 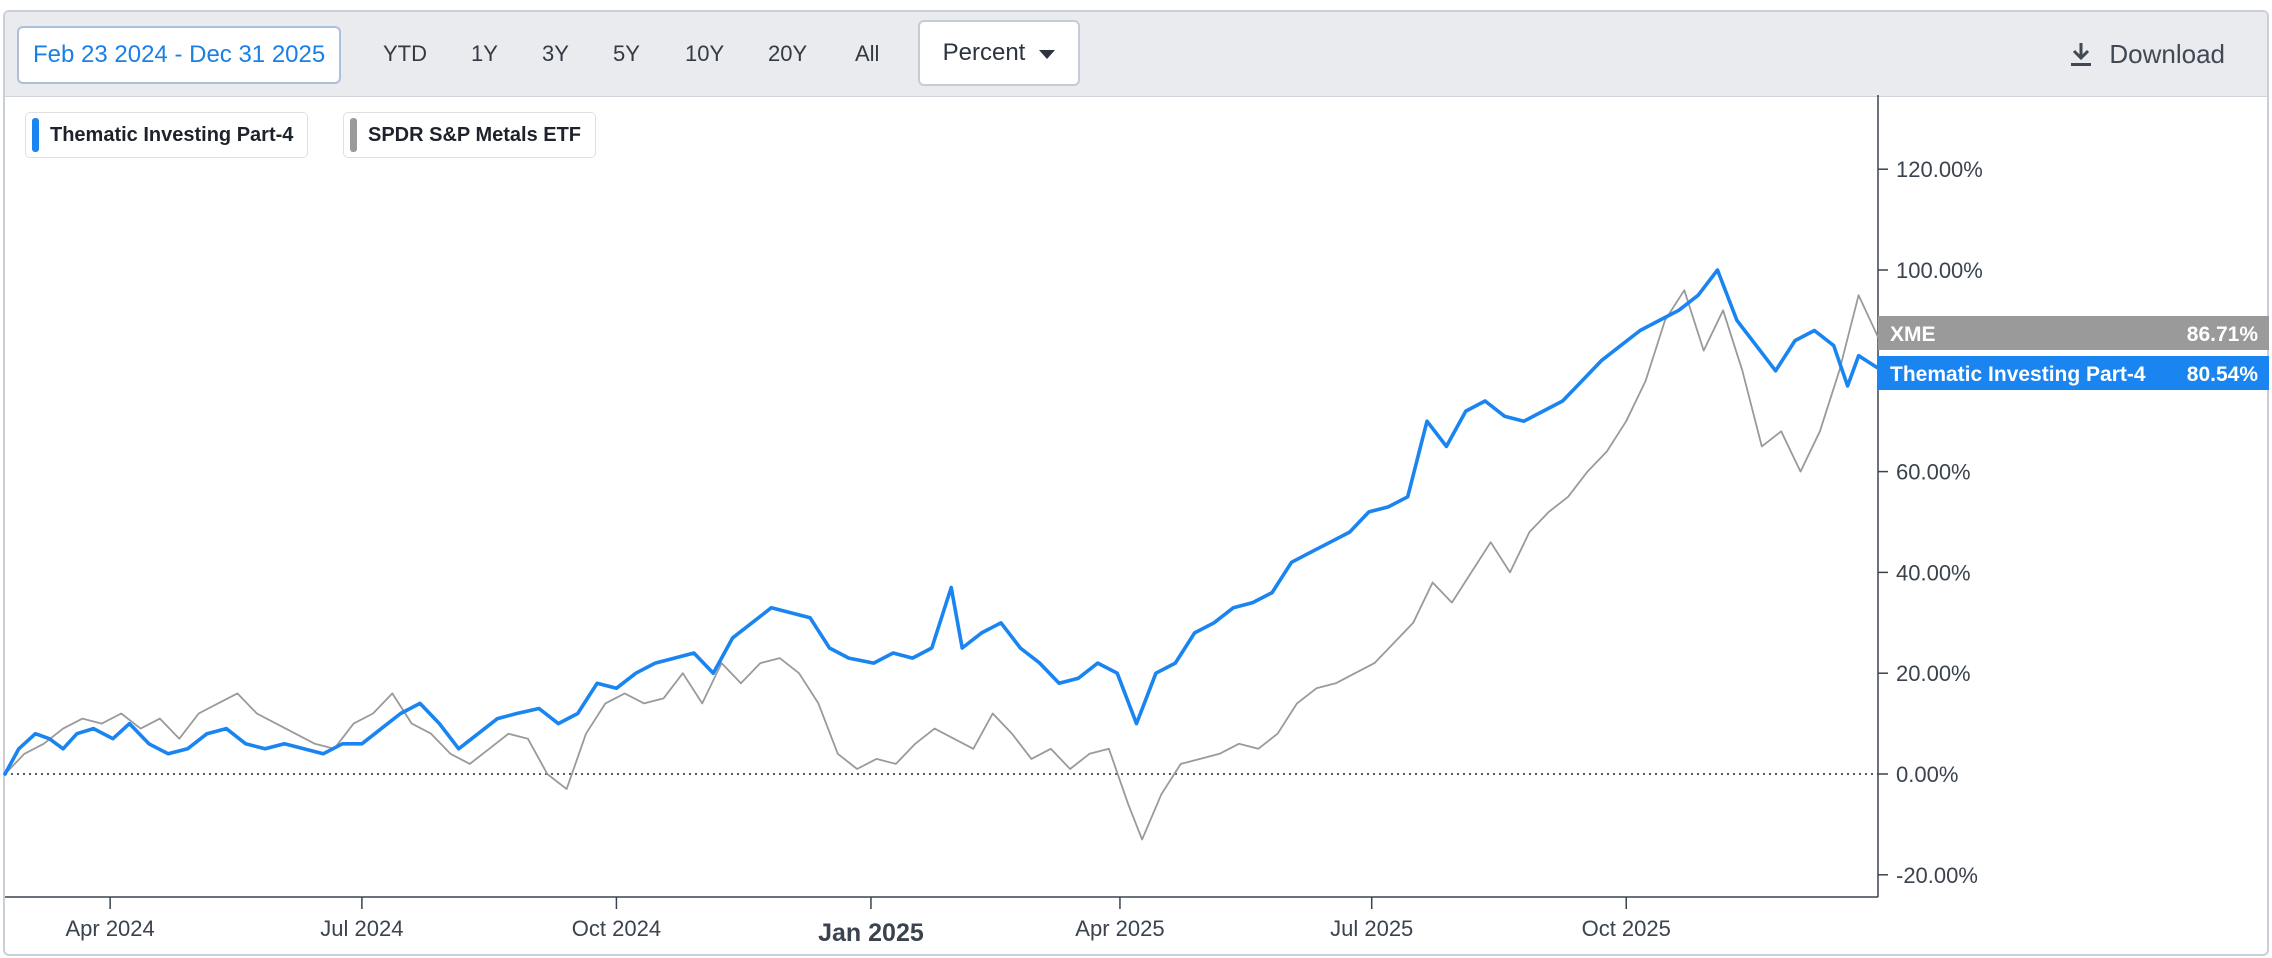 What do you see at coordinates (1939, 270) in the screenshot?
I see `y-tick-label: 100.00%` at bounding box center [1939, 270].